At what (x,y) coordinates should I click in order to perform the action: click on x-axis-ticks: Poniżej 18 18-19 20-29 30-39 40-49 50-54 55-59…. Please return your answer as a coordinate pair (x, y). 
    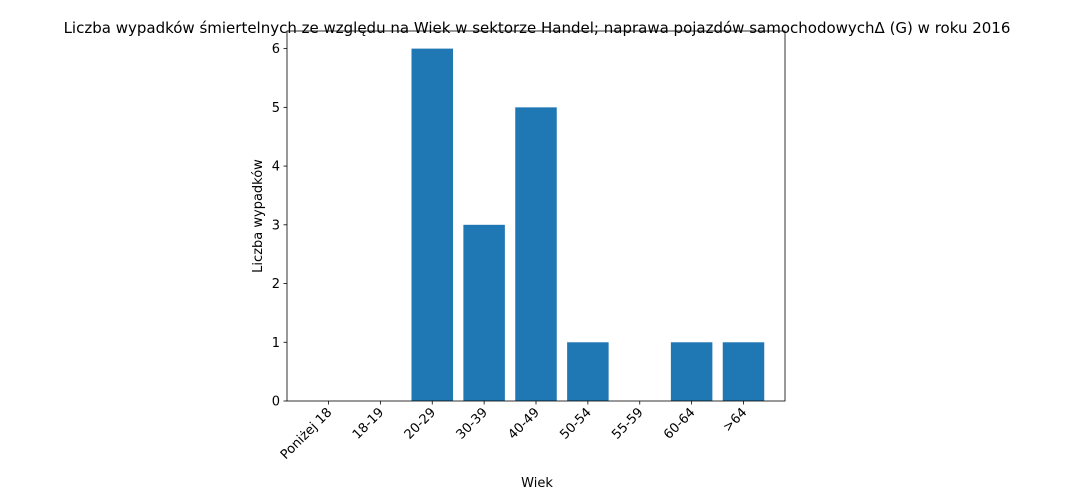
    Looking at the image, I should click on (514, 432).